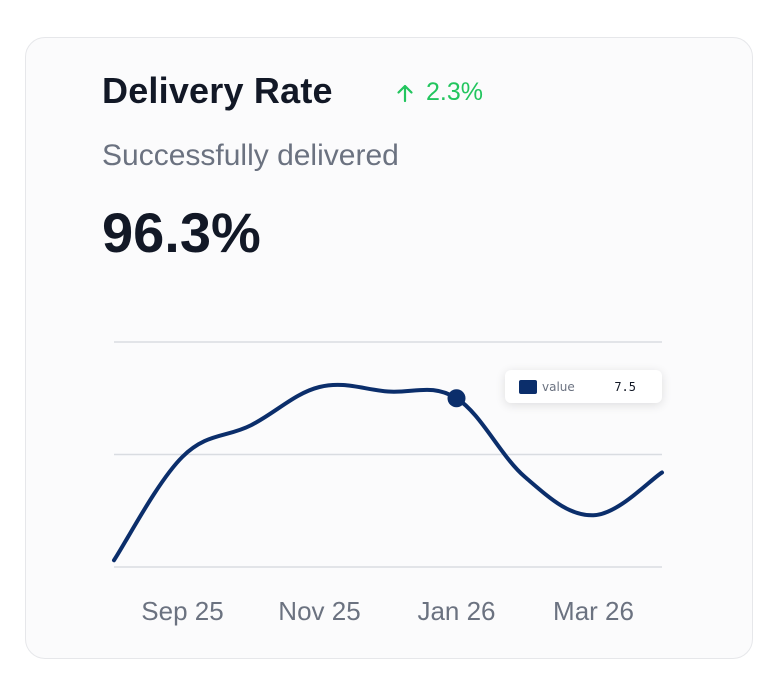 The image size is (778, 690). What do you see at coordinates (558, 386) in the screenshot?
I see `tooltip-series-label: value` at bounding box center [558, 386].